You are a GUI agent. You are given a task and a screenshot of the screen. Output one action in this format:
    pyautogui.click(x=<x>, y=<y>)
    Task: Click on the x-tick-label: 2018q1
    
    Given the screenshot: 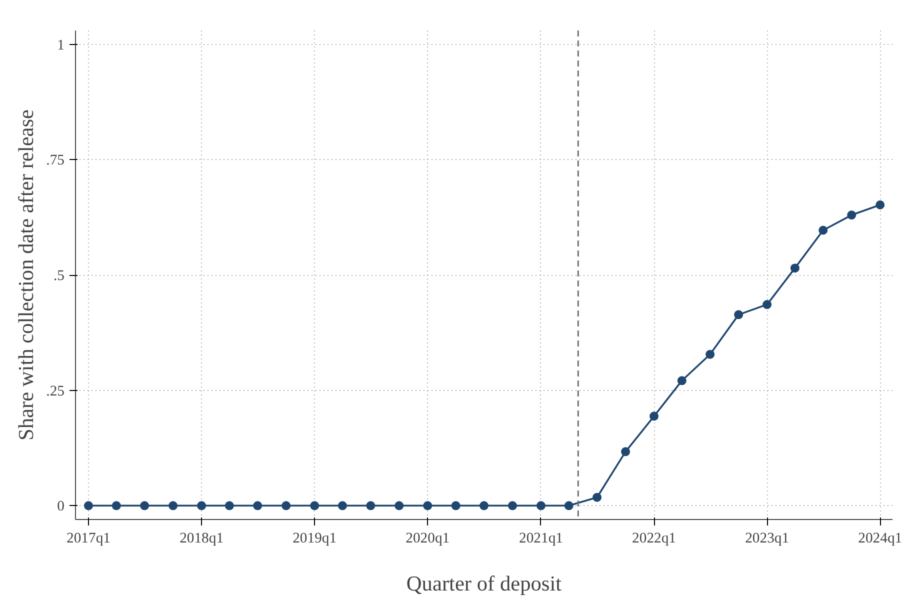 What is the action you would take?
    pyautogui.click(x=202, y=538)
    